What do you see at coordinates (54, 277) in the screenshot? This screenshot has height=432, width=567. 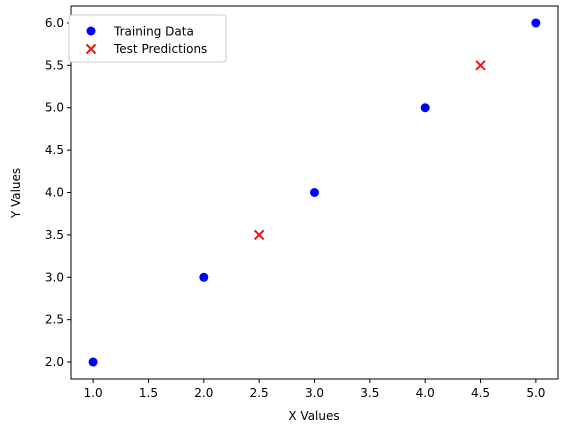 I see `y-tick-label: 3.0` at bounding box center [54, 277].